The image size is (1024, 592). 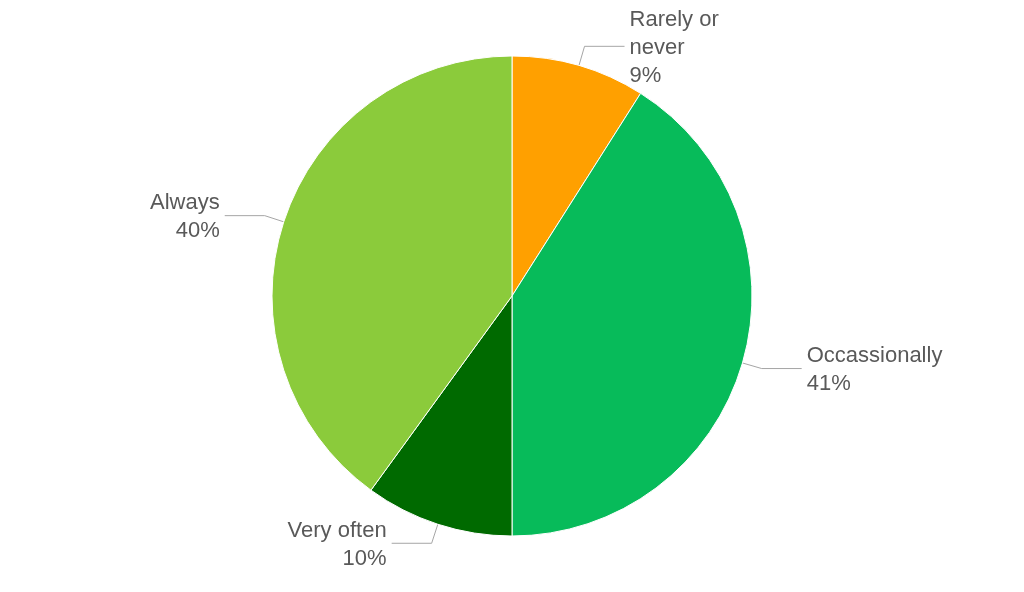 What do you see at coordinates (364, 557) in the screenshot?
I see `data-label: 10%` at bounding box center [364, 557].